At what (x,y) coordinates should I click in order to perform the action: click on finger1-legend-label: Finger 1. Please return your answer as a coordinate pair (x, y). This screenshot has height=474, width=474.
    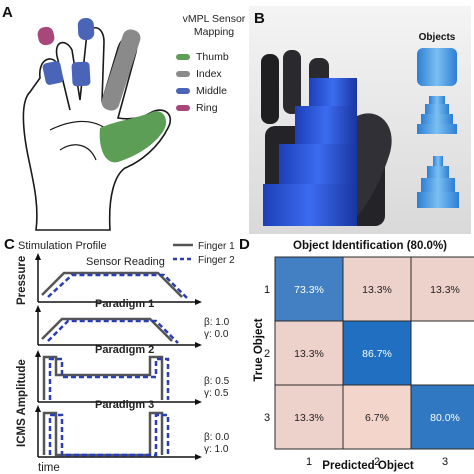
    Looking at the image, I should click on (216, 246).